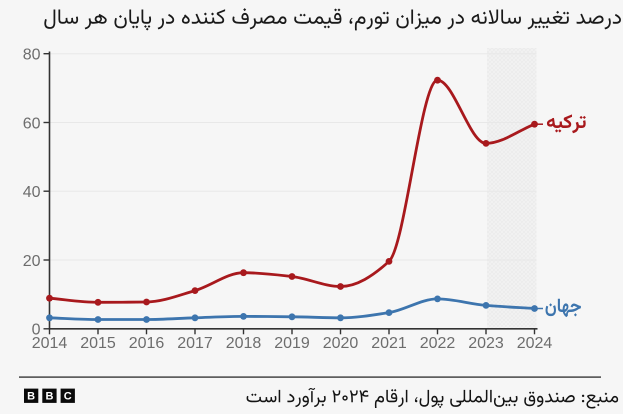 The width and height of the screenshot is (623, 414). What do you see at coordinates (147, 343) in the screenshot?
I see `svg-text: 2016` at bounding box center [147, 343].